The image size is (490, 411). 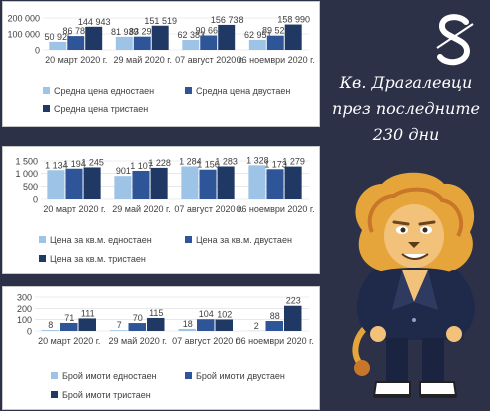 What do you see at coordinates (88, 313) in the screenshot?
I see `data-label: 111` at bounding box center [88, 313].